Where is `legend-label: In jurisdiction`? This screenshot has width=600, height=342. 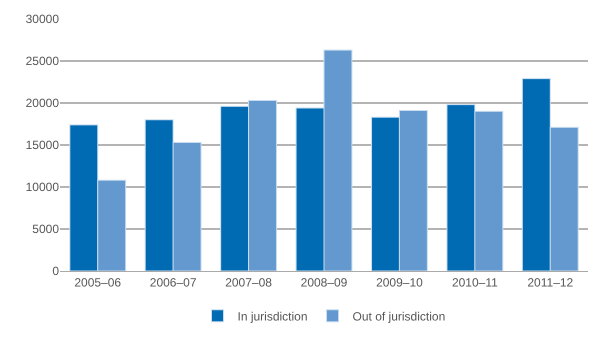 legend-label: In jurisdiction is located at coordinates (273, 316).